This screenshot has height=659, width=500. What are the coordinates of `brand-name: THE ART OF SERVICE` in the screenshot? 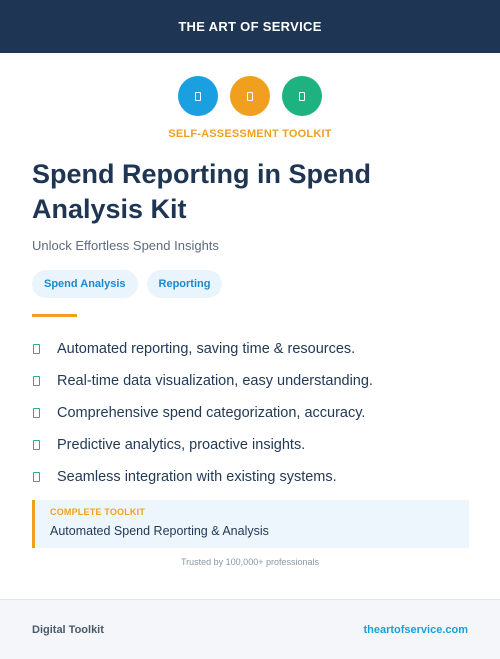 It's located at (250, 26).